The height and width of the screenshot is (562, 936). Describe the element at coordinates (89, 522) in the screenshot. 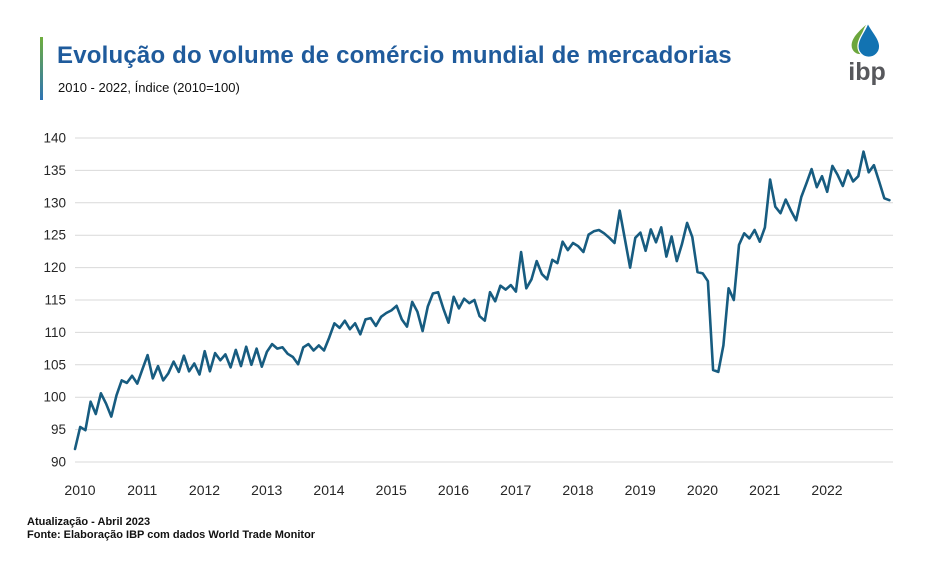

I see `update-note: Atualização - Abril 2023` at that location.